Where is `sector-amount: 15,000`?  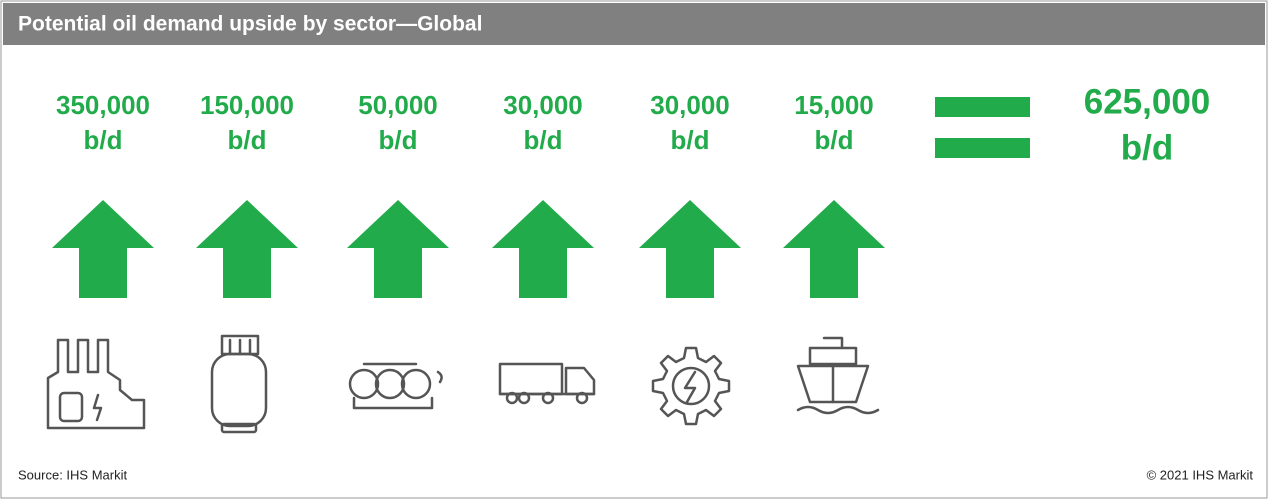
sector-amount: 15,000 is located at coordinates (834, 105).